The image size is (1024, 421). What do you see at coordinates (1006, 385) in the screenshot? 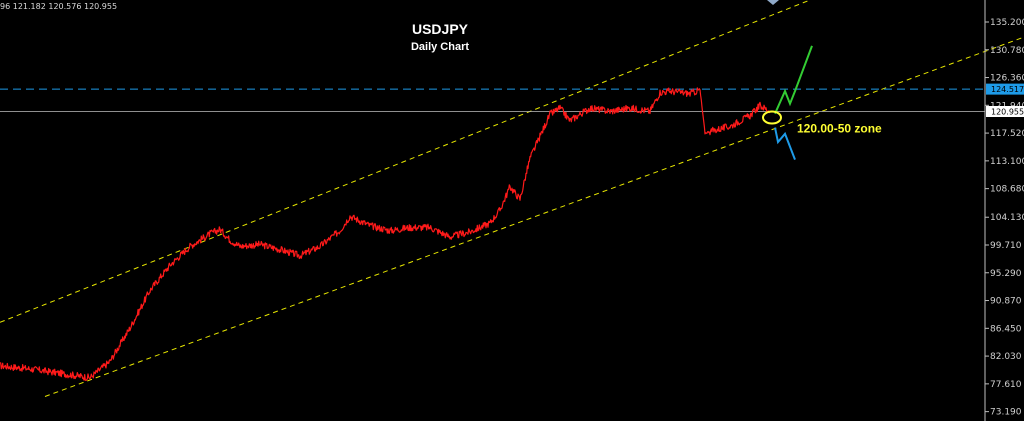
I see `y-tick-label: 77.610` at bounding box center [1006, 385].